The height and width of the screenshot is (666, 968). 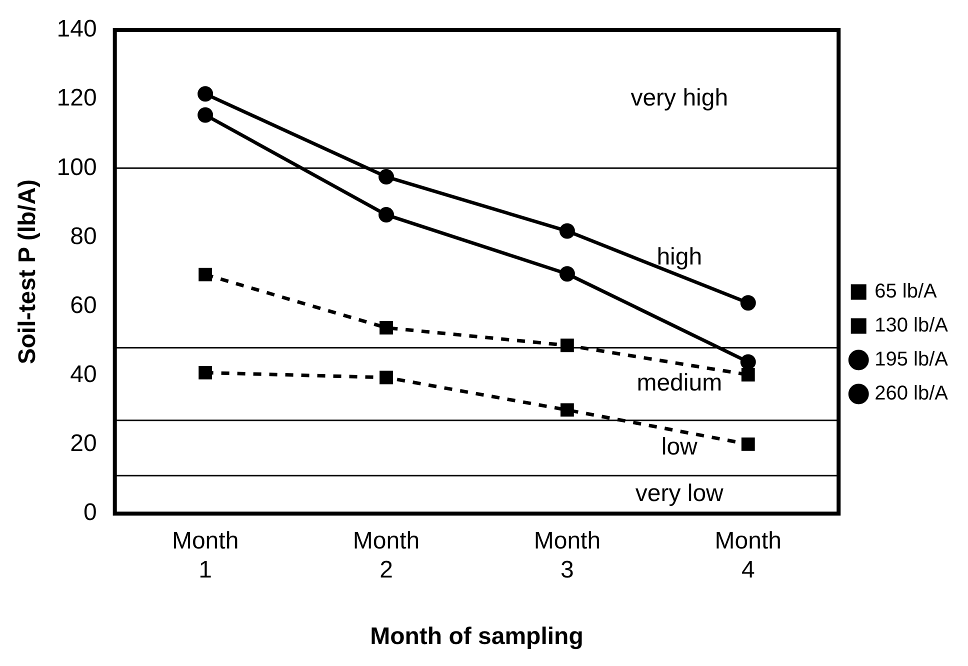 I want to click on y-tick-label: 80, so click(x=83, y=236).